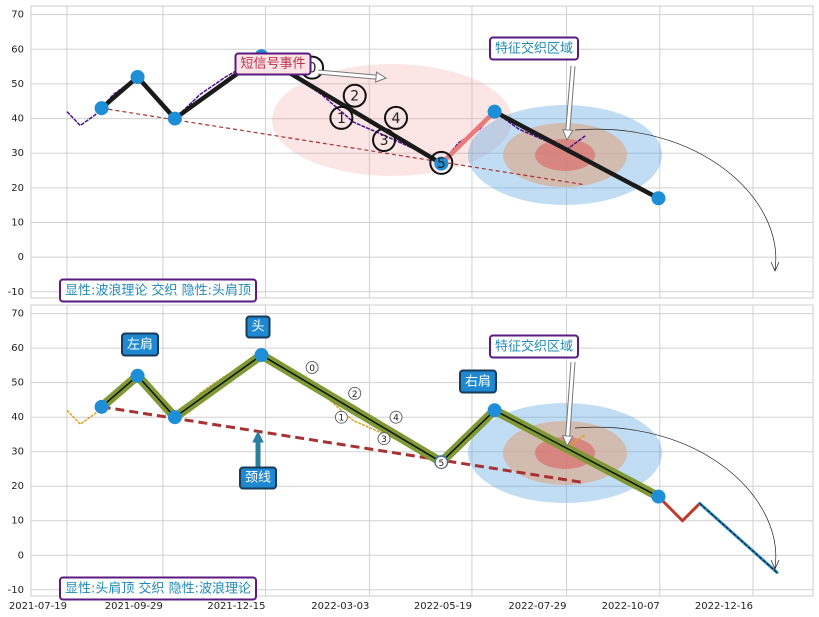 The height and width of the screenshot is (617, 819). What do you see at coordinates (17, 188) in the screenshot?
I see `y-tick-label: 20` at bounding box center [17, 188].